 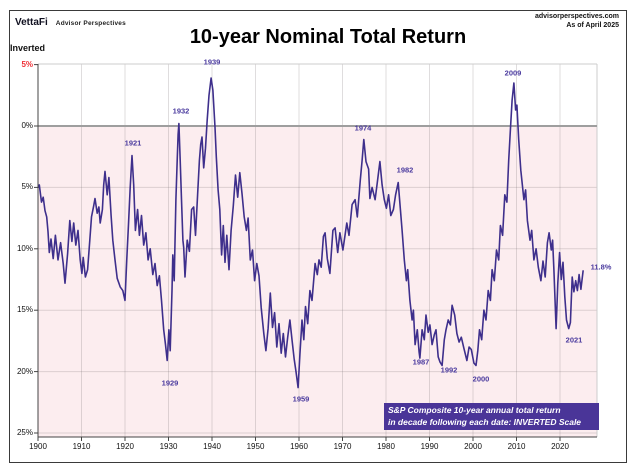 I want to click on brand-logo: VettaFi Advisor Perspectives, so click(x=70, y=22).